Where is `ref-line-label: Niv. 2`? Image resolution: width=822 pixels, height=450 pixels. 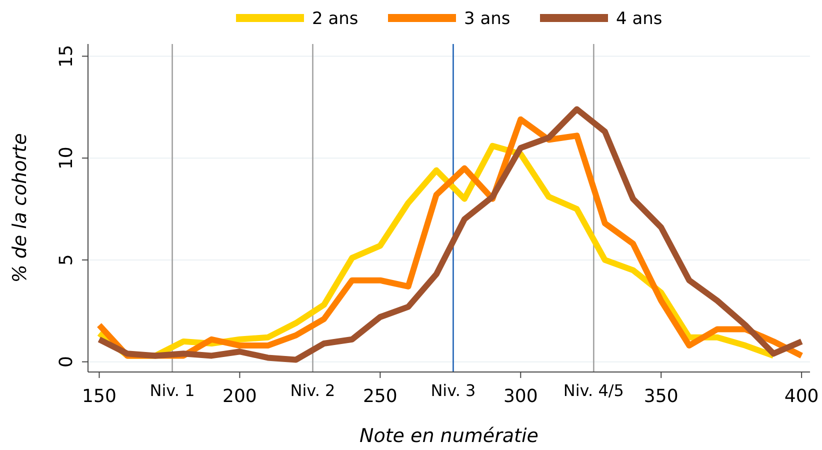
ref-line-label: Niv. 2 is located at coordinates (313, 390).